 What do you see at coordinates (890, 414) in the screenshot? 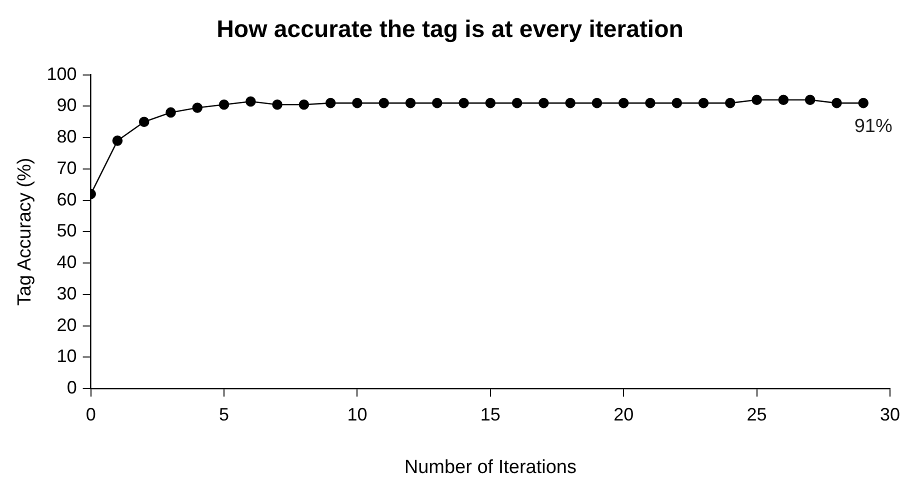
I see `x-tick-label: 30` at bounding box center [890, 414].